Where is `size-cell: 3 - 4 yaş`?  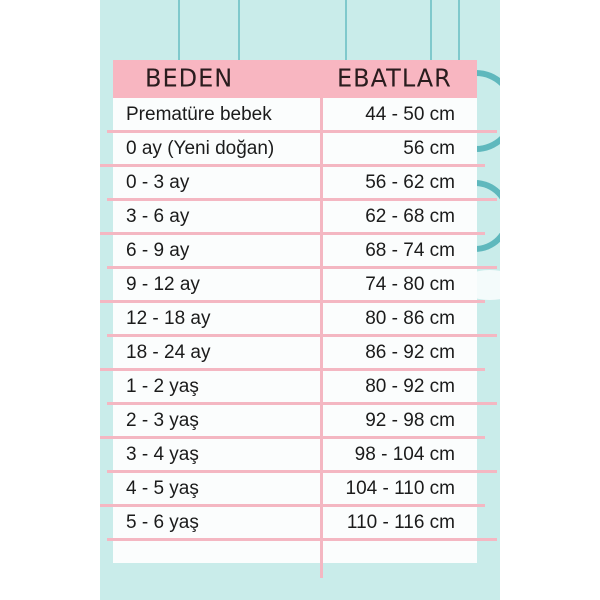 size-cell: 3 - 4 yaş is located at coordinates (162, 454).